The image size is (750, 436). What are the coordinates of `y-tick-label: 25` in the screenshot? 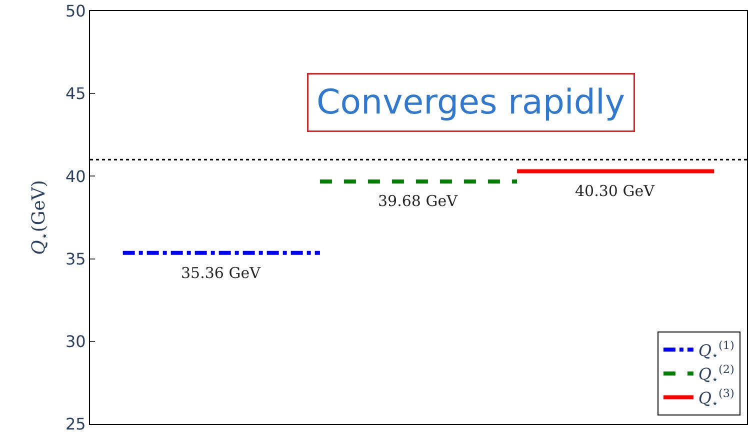 It's located at (75, 424).